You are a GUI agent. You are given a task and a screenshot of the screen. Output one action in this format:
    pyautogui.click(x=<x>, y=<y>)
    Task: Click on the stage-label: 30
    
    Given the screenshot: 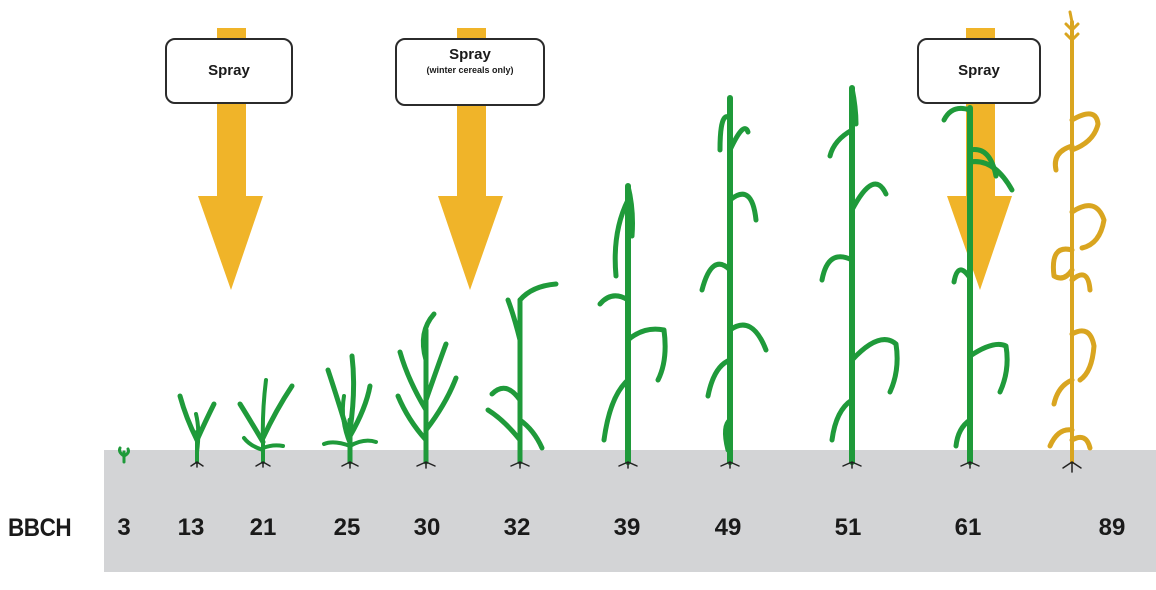 What is the action you would take?
    pyautogui.click(x=427, y=527)
    